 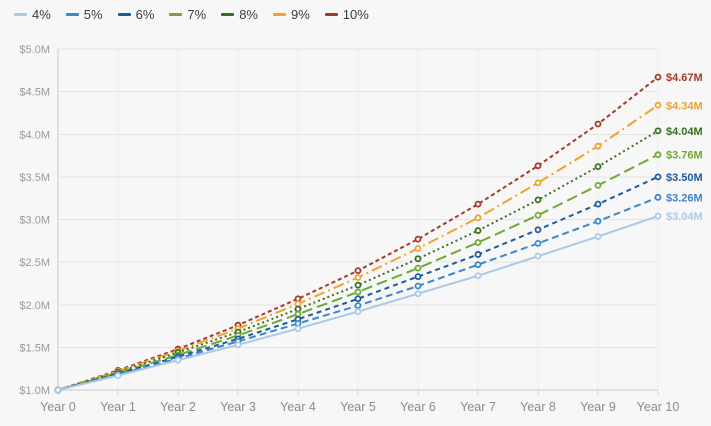 What do you see at coordinates (41, 14) in the screenshot?
I see `legend-item-label: 4%` at bounding box center [41, 14].